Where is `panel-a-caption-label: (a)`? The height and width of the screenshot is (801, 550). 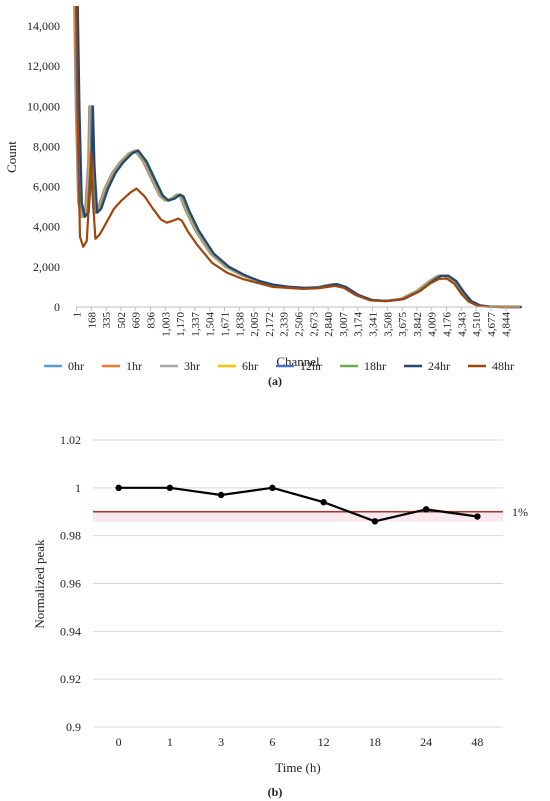
panel-a-caption-label: (a) is located at coordinates (275, 381).